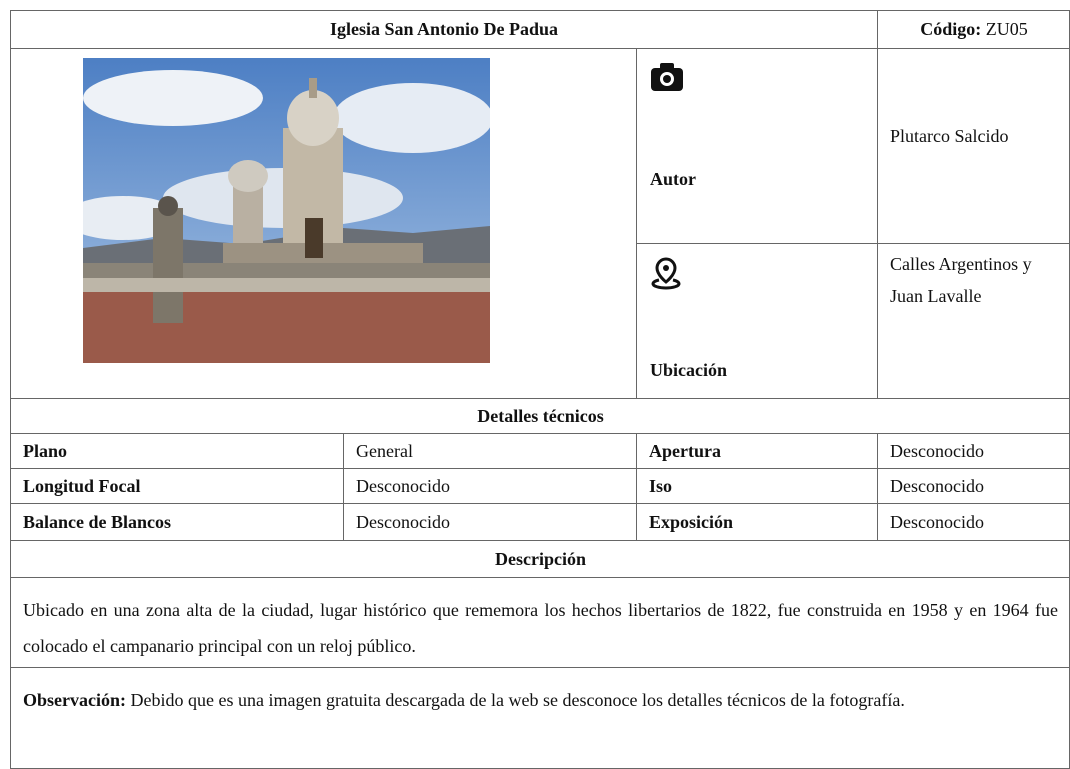  Describe the element at coordinates (973, 320) in the screenshot. I see `location-cell: Calles Argentinos y Juan Lavalle` at that location.